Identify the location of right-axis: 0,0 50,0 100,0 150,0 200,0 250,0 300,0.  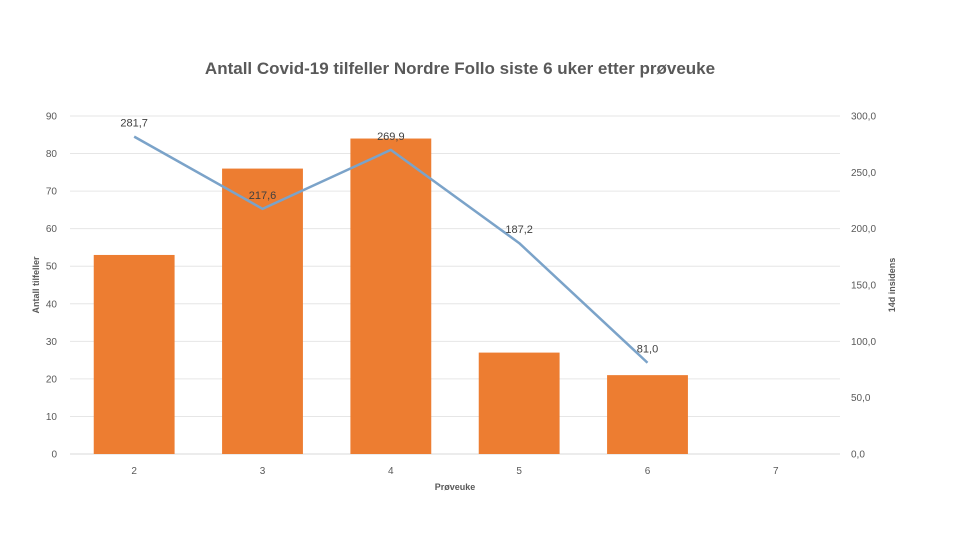
(863, 286).